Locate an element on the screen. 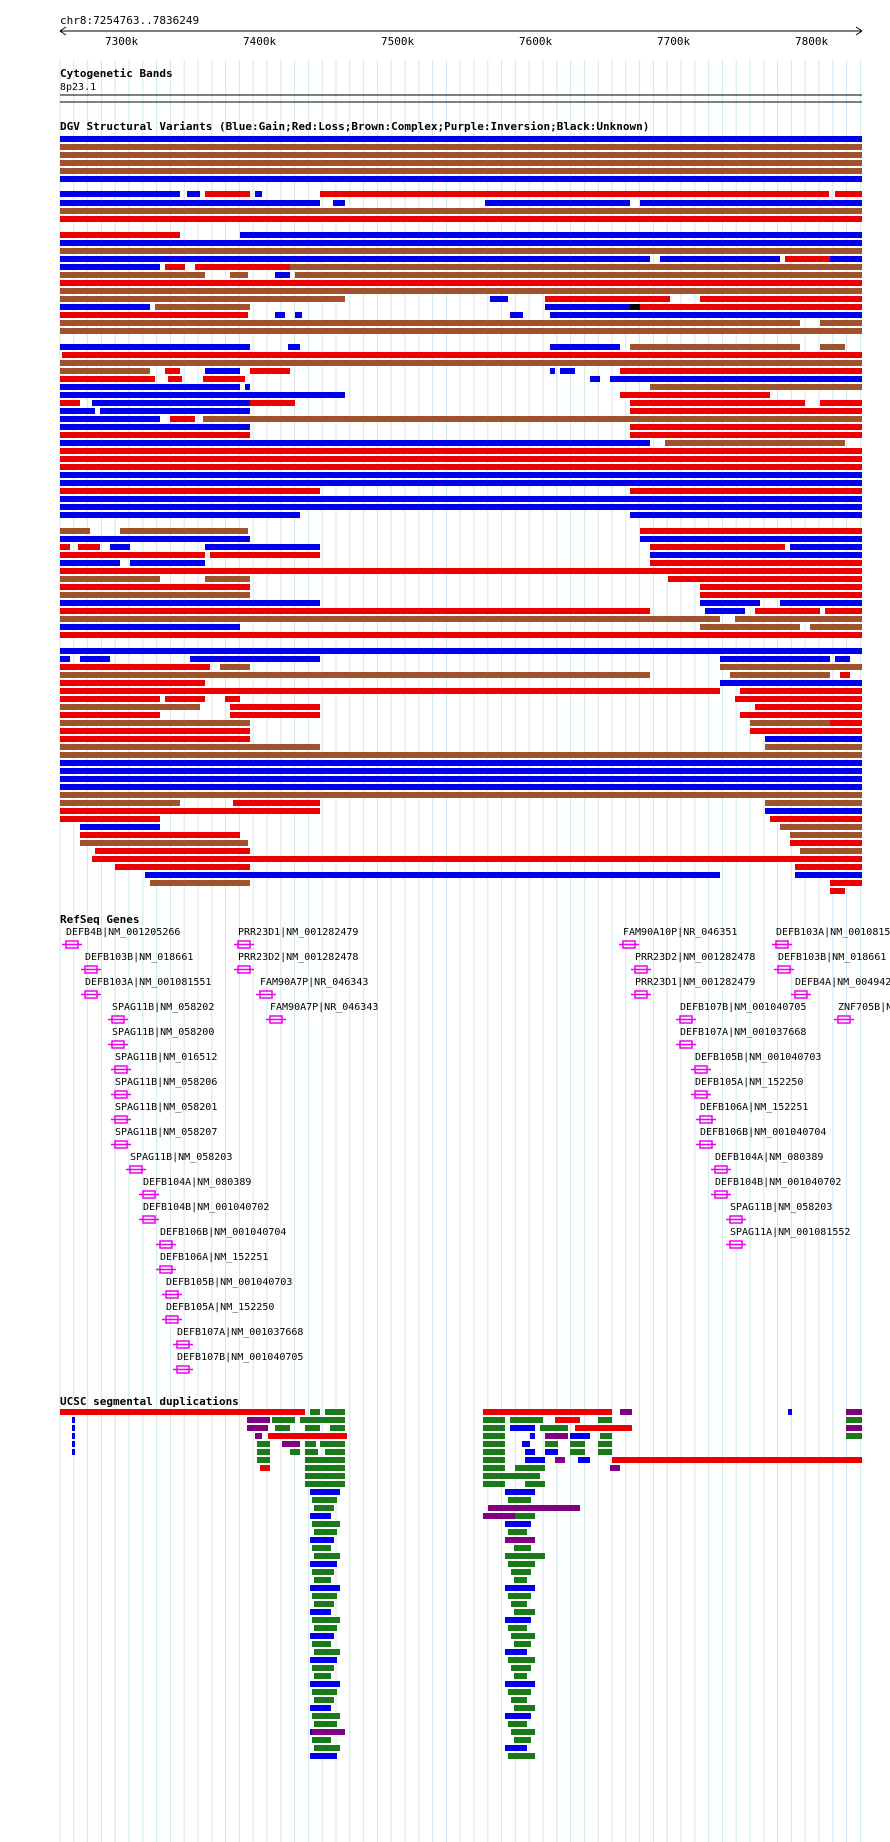 The image size is (890, 1842). refseq-gene-label: PRR23D1|NM_001282479 is located at coordinates (298, 932).